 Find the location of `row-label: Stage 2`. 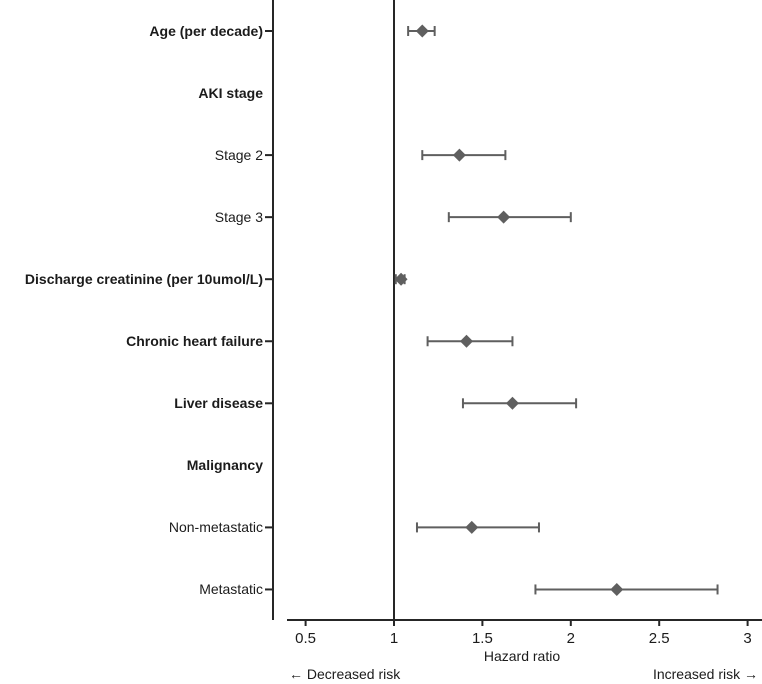

row-label: Stage 2 is located at coordinates (238, 155).